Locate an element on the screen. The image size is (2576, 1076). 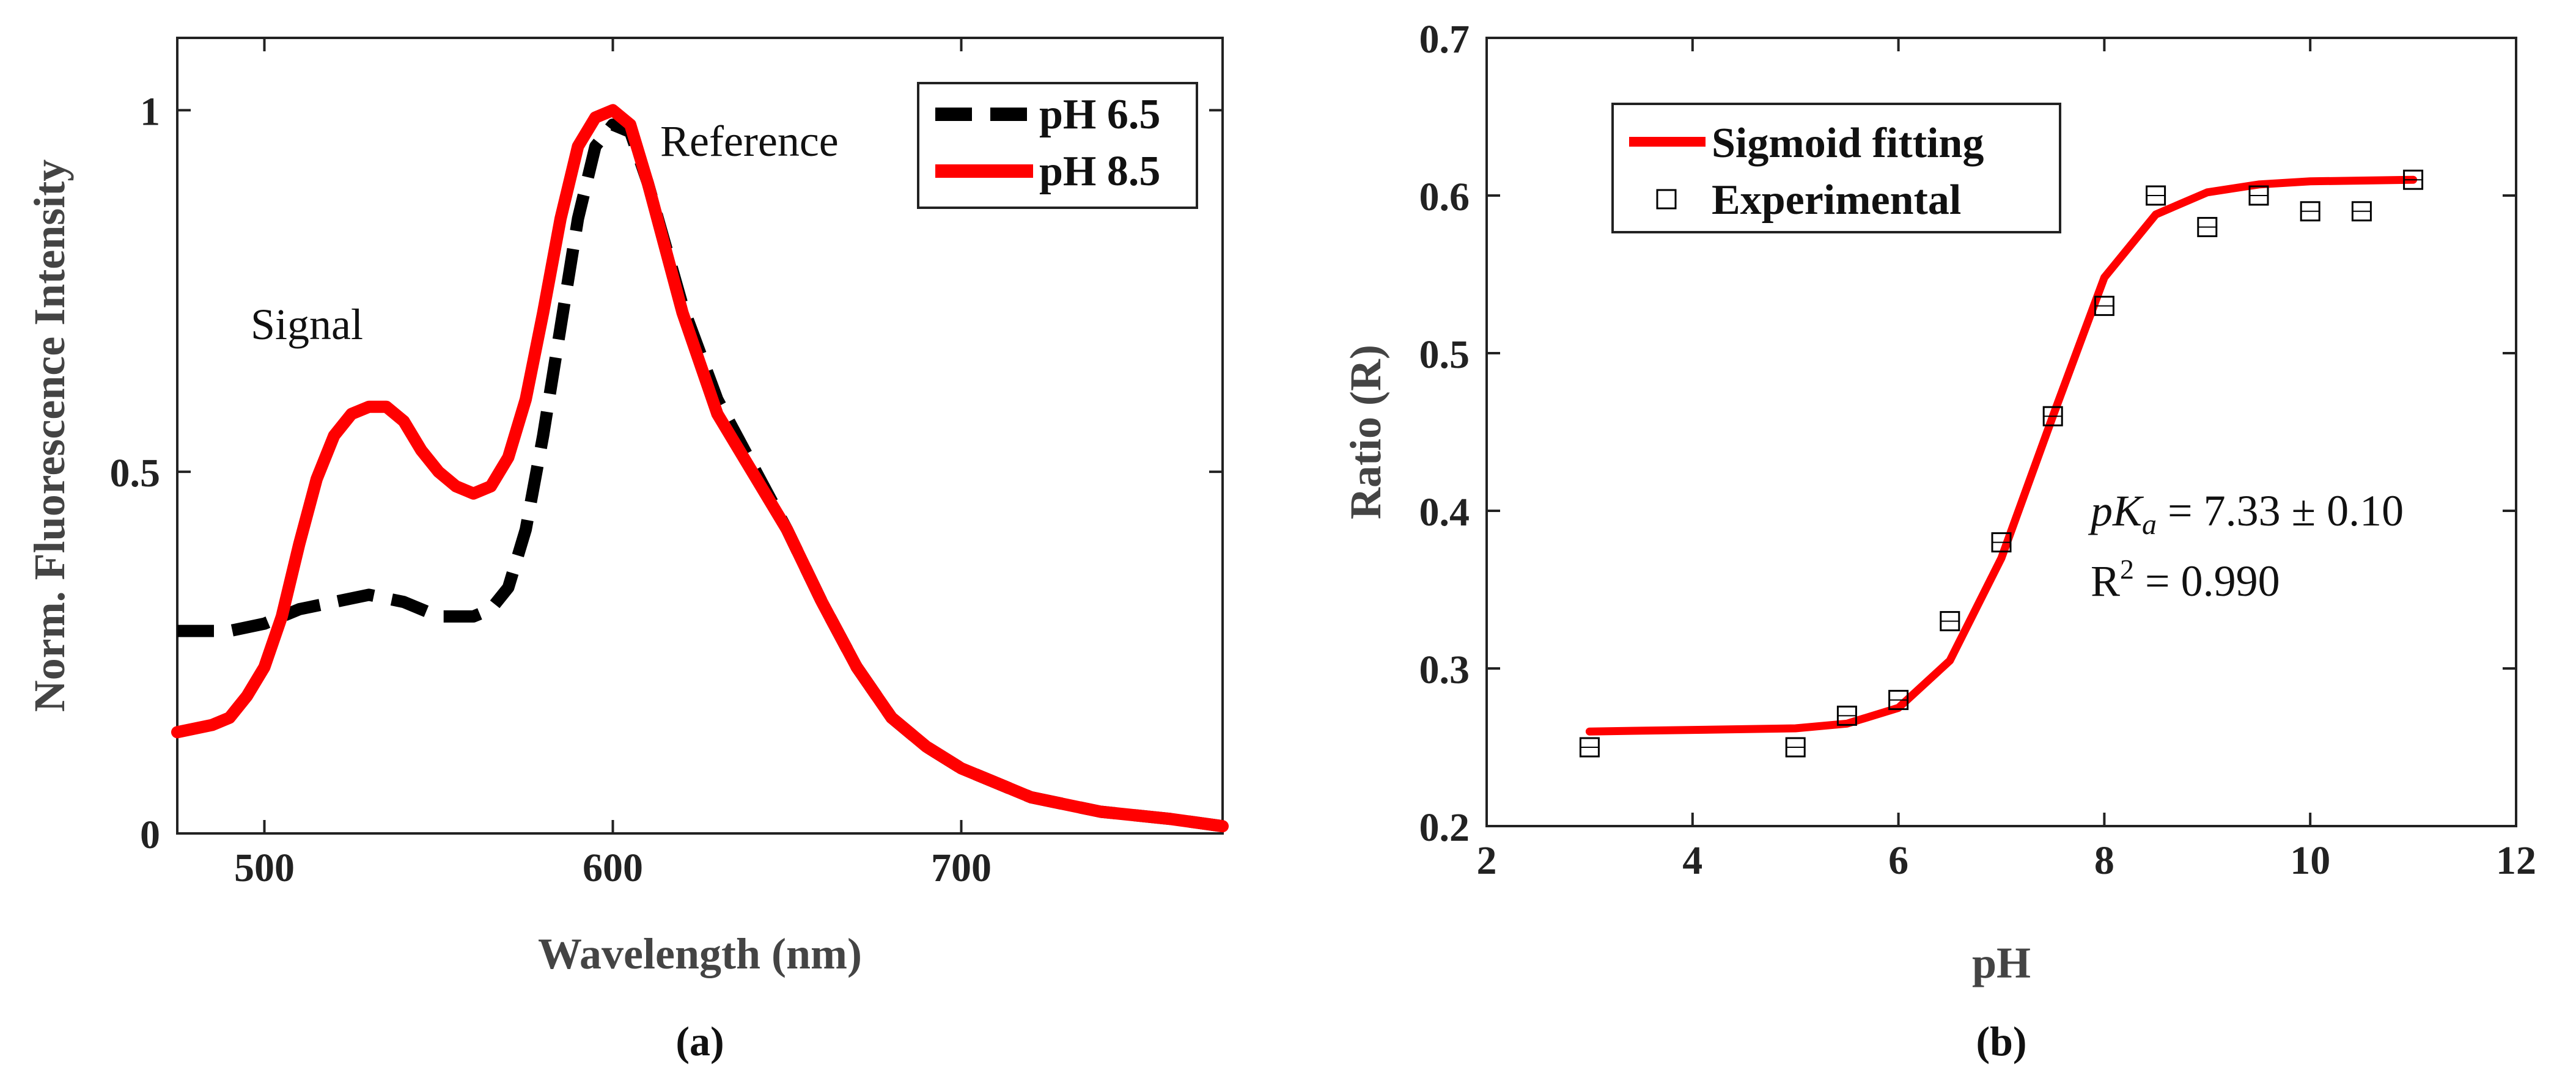
r2-superscript: 2 is located at coordinates (2127, 569).